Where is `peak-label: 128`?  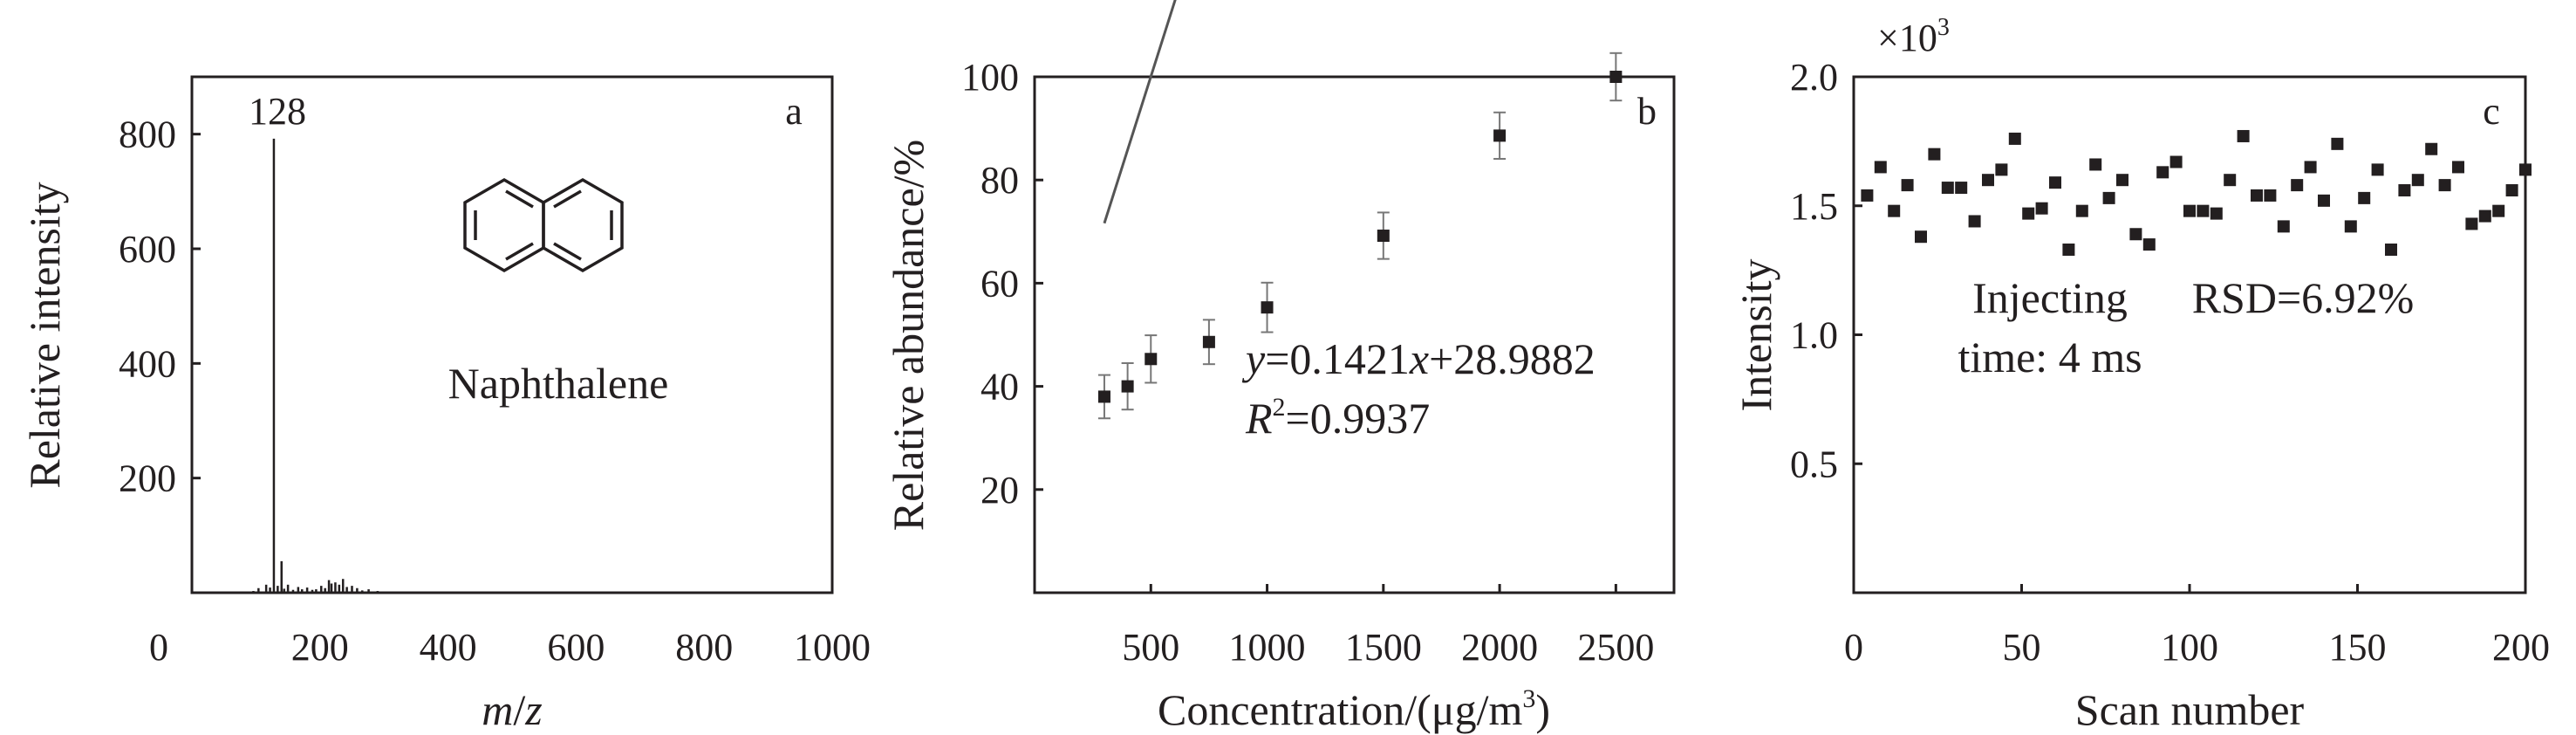 peak-label: 128 is located at coordinates (277, 111).